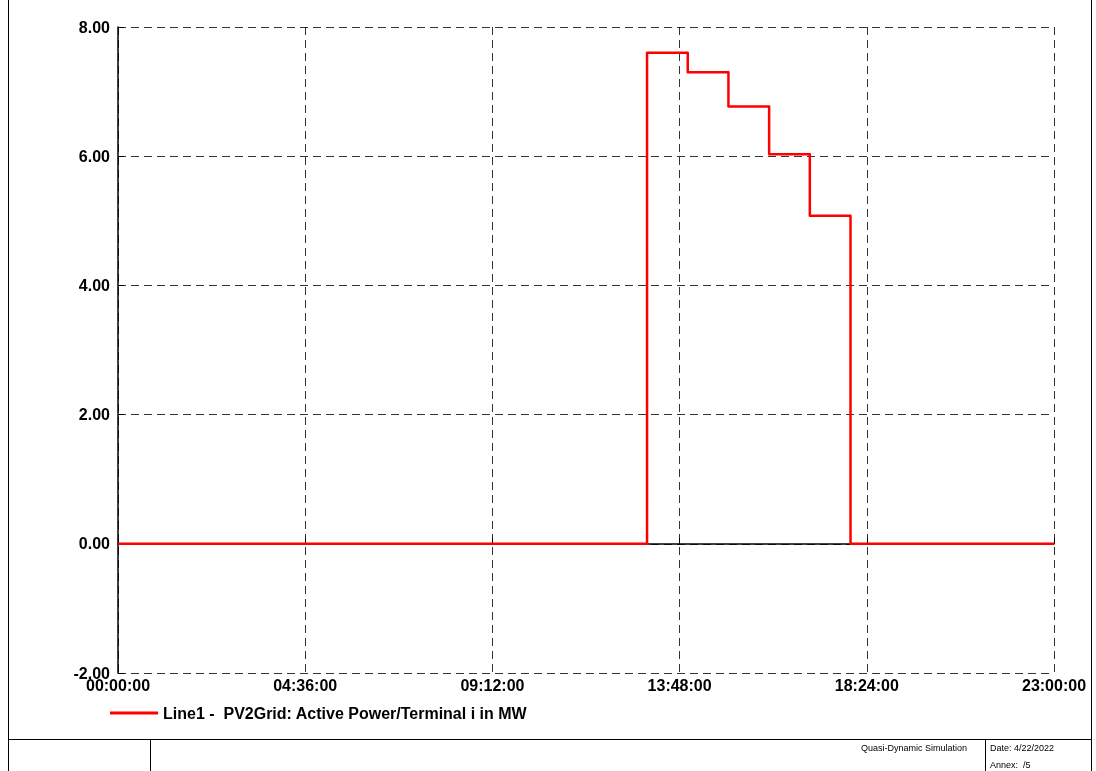 Image resolution: width=1096 pixels, height=771 pixels. Describe the element at coordinates (1022, 748) in the screenshot. I see `text: Date: 4/22/2022` at that location.